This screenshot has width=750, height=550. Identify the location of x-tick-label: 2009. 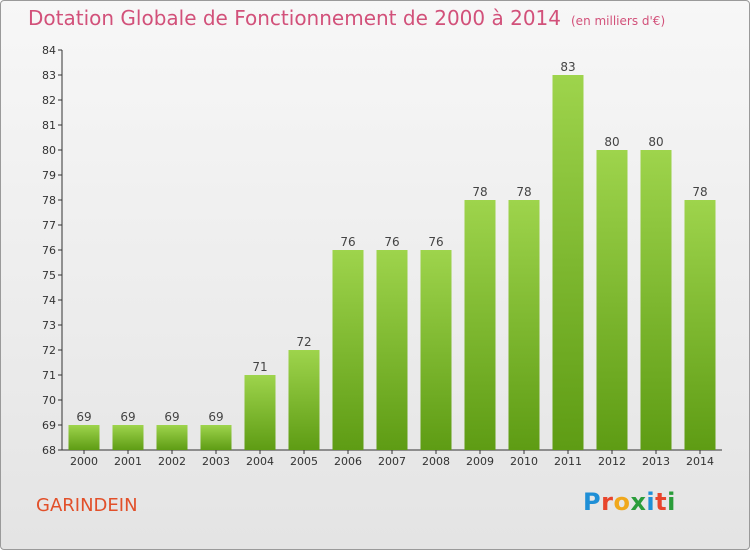
(480, 461).